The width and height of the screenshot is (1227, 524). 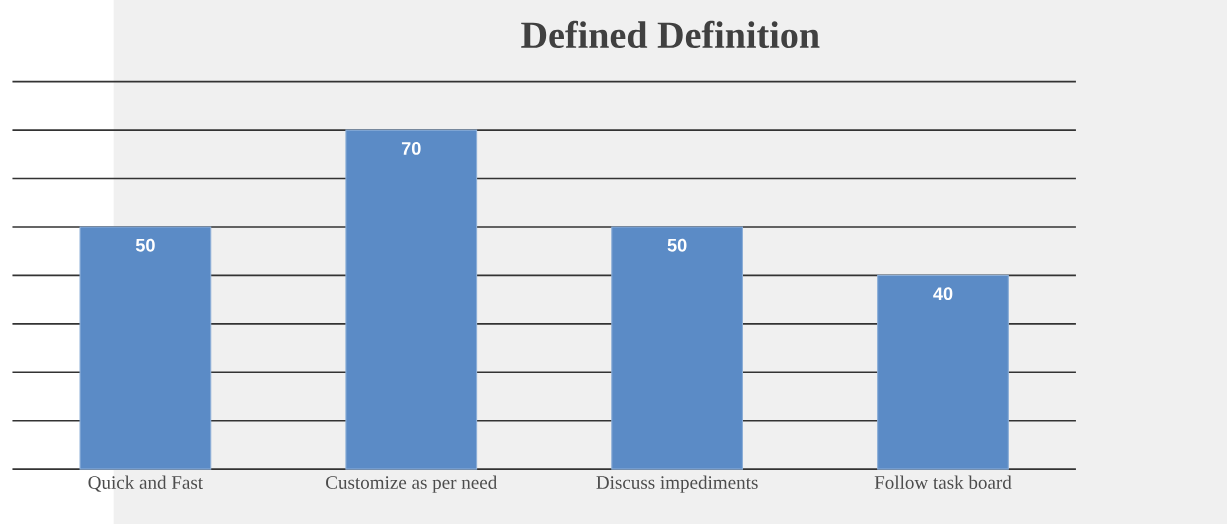 What do you see at coordinates (412, 484) in the screenshot?
I see `x-tick-label: Customize as per need` at bounding box center [412, 484].